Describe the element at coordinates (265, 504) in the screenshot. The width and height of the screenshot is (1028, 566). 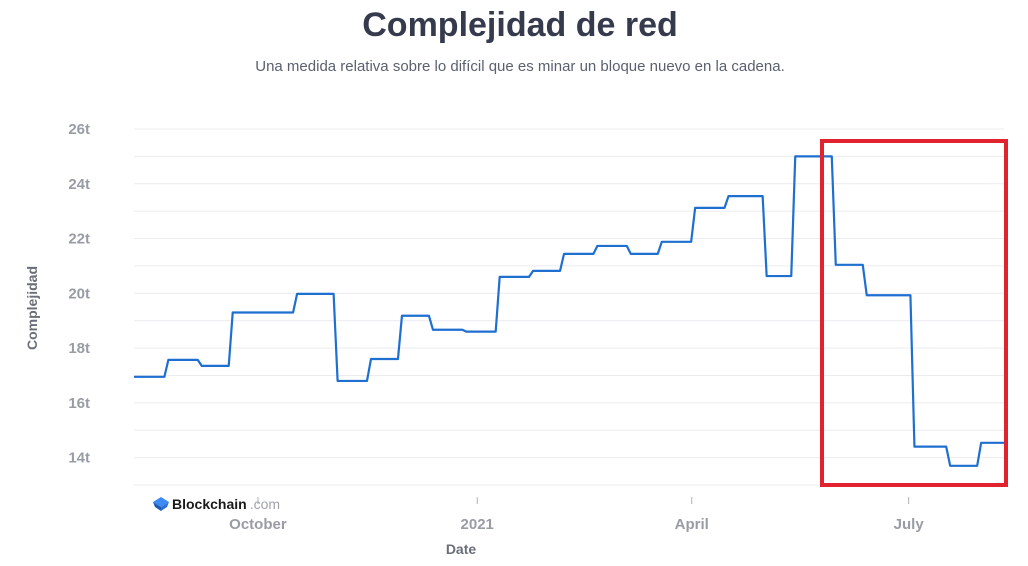
I see `watermark-suffix: .com` at that location.